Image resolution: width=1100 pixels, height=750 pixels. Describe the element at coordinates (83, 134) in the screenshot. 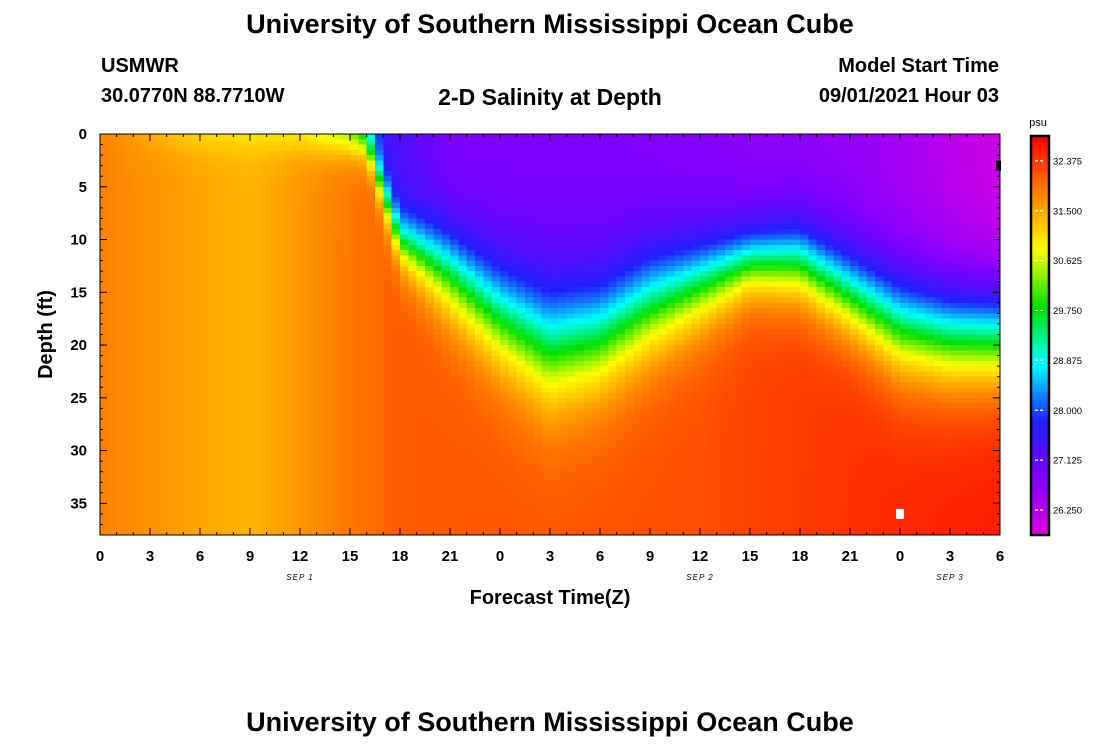

I see `y-tick-label: 0` at that location.